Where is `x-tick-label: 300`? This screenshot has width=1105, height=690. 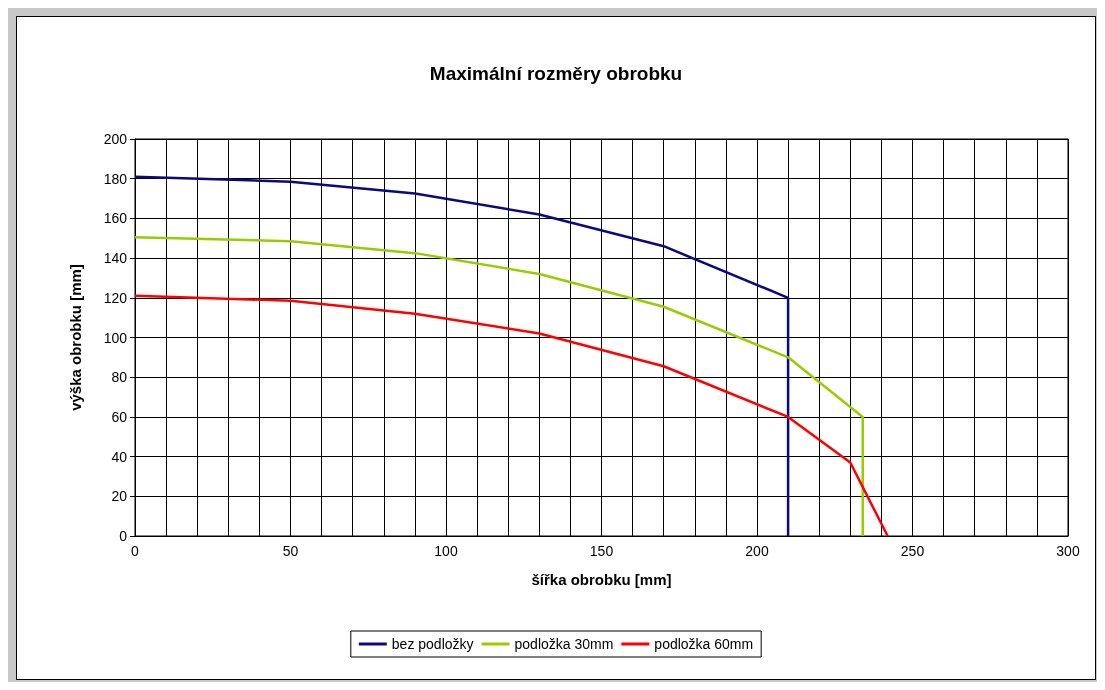 x-tick-label: 300 is located at coordinates (1068, 551).